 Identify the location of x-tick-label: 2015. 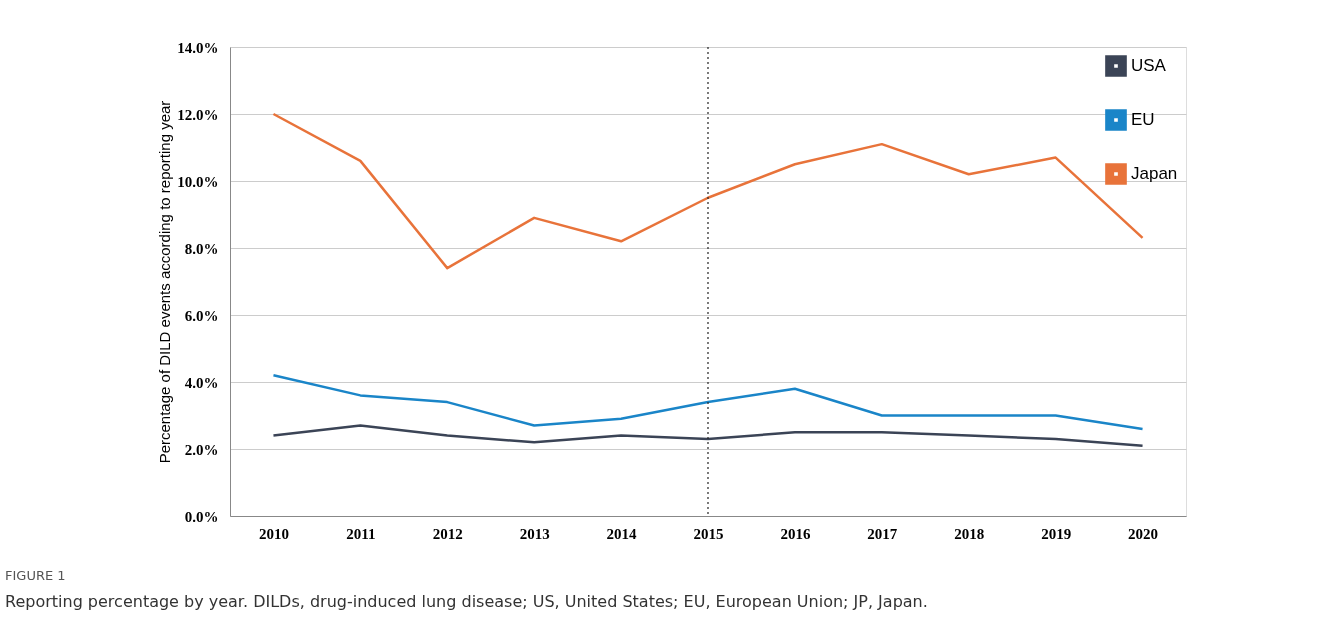
(708, 533).